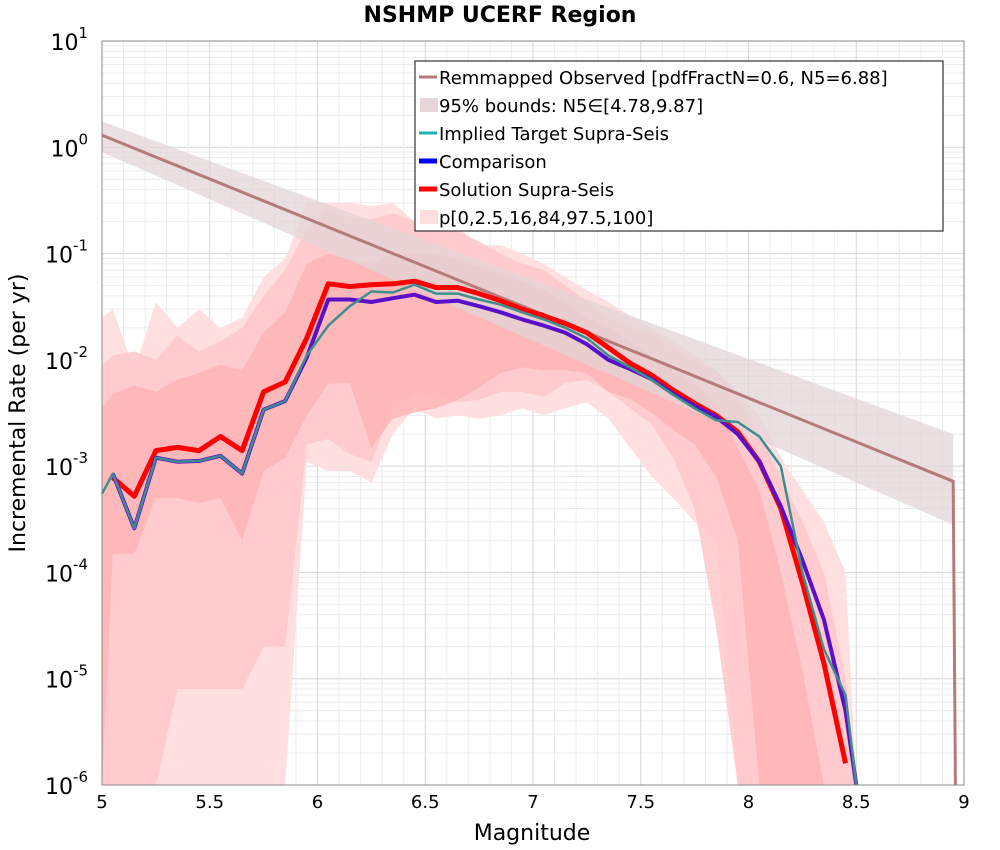  Describe the element at coordinates (425, 802) in the screenshot. I see `x-tick-label: 6.5` at that location.